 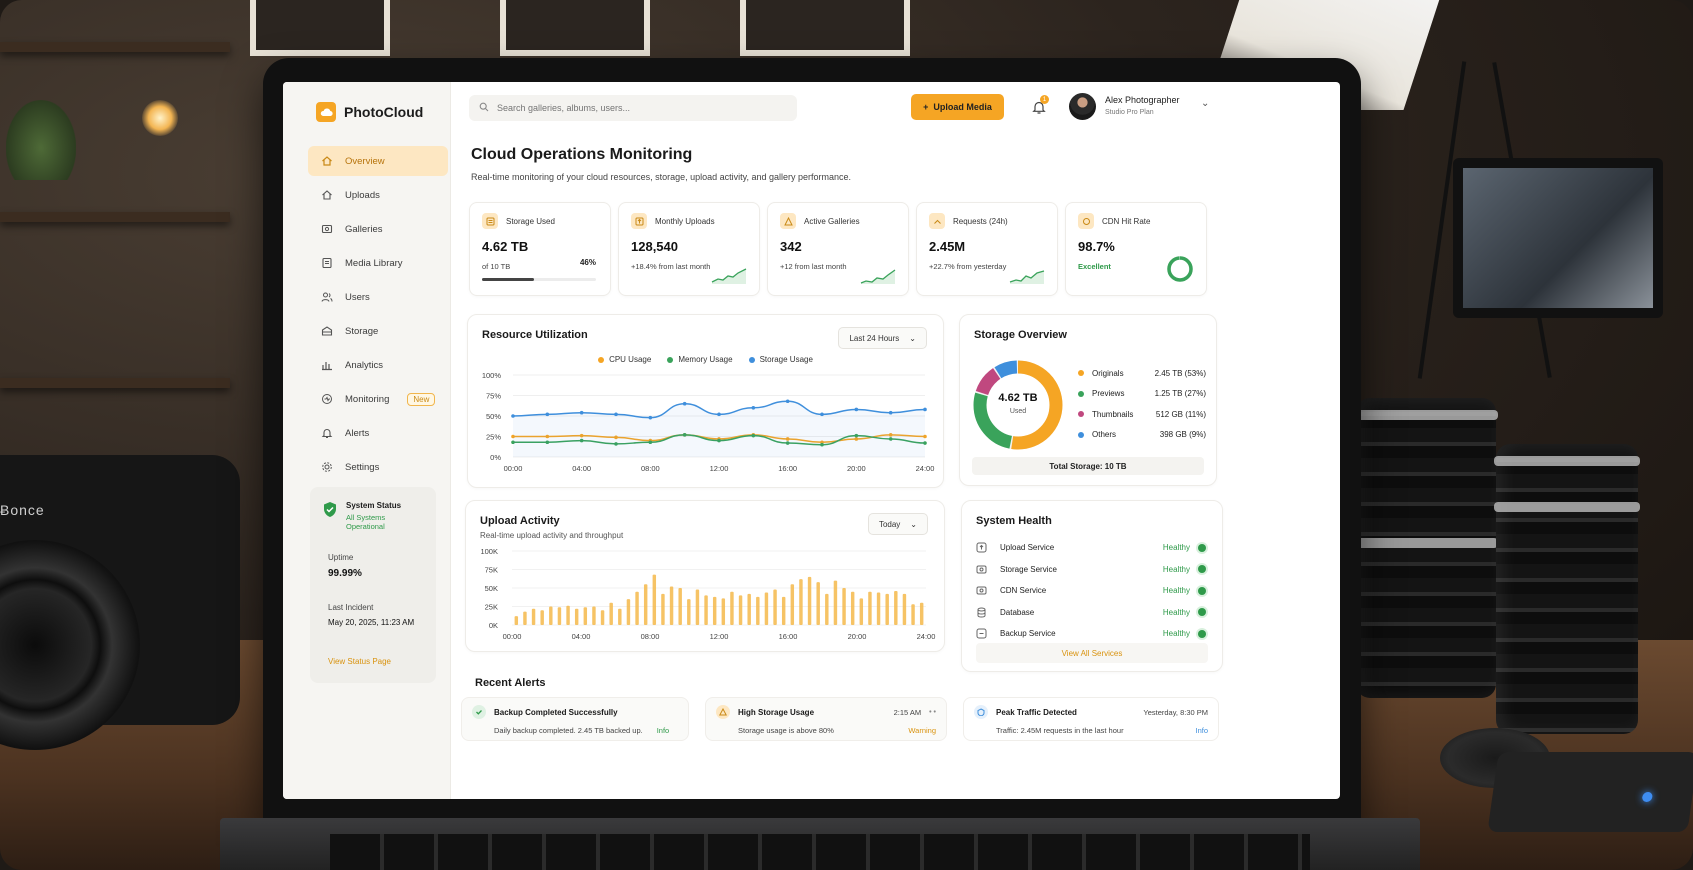 What do you see at coordinates (723, 712) in the screenshot?
I see `warning-icon` at bounding box center [723, 712].